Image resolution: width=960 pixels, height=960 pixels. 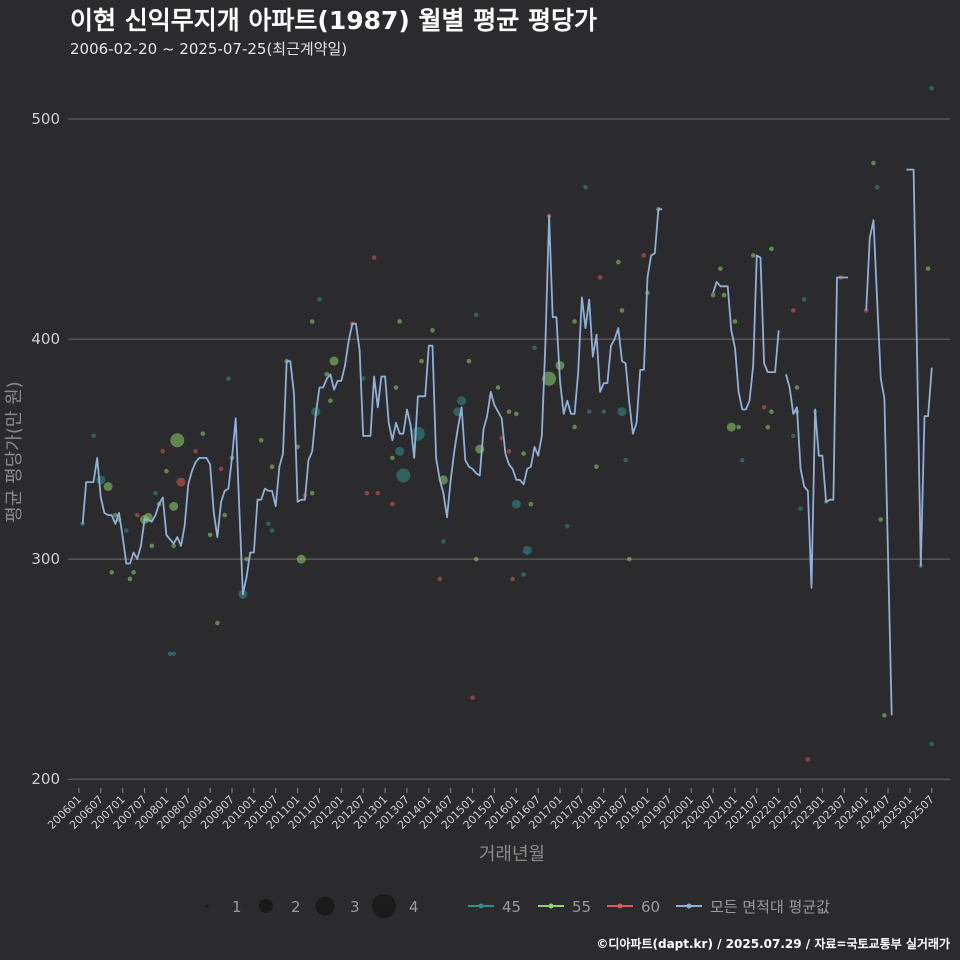 I want to click on legend-size-2-icon, so click(x=266, y=906).